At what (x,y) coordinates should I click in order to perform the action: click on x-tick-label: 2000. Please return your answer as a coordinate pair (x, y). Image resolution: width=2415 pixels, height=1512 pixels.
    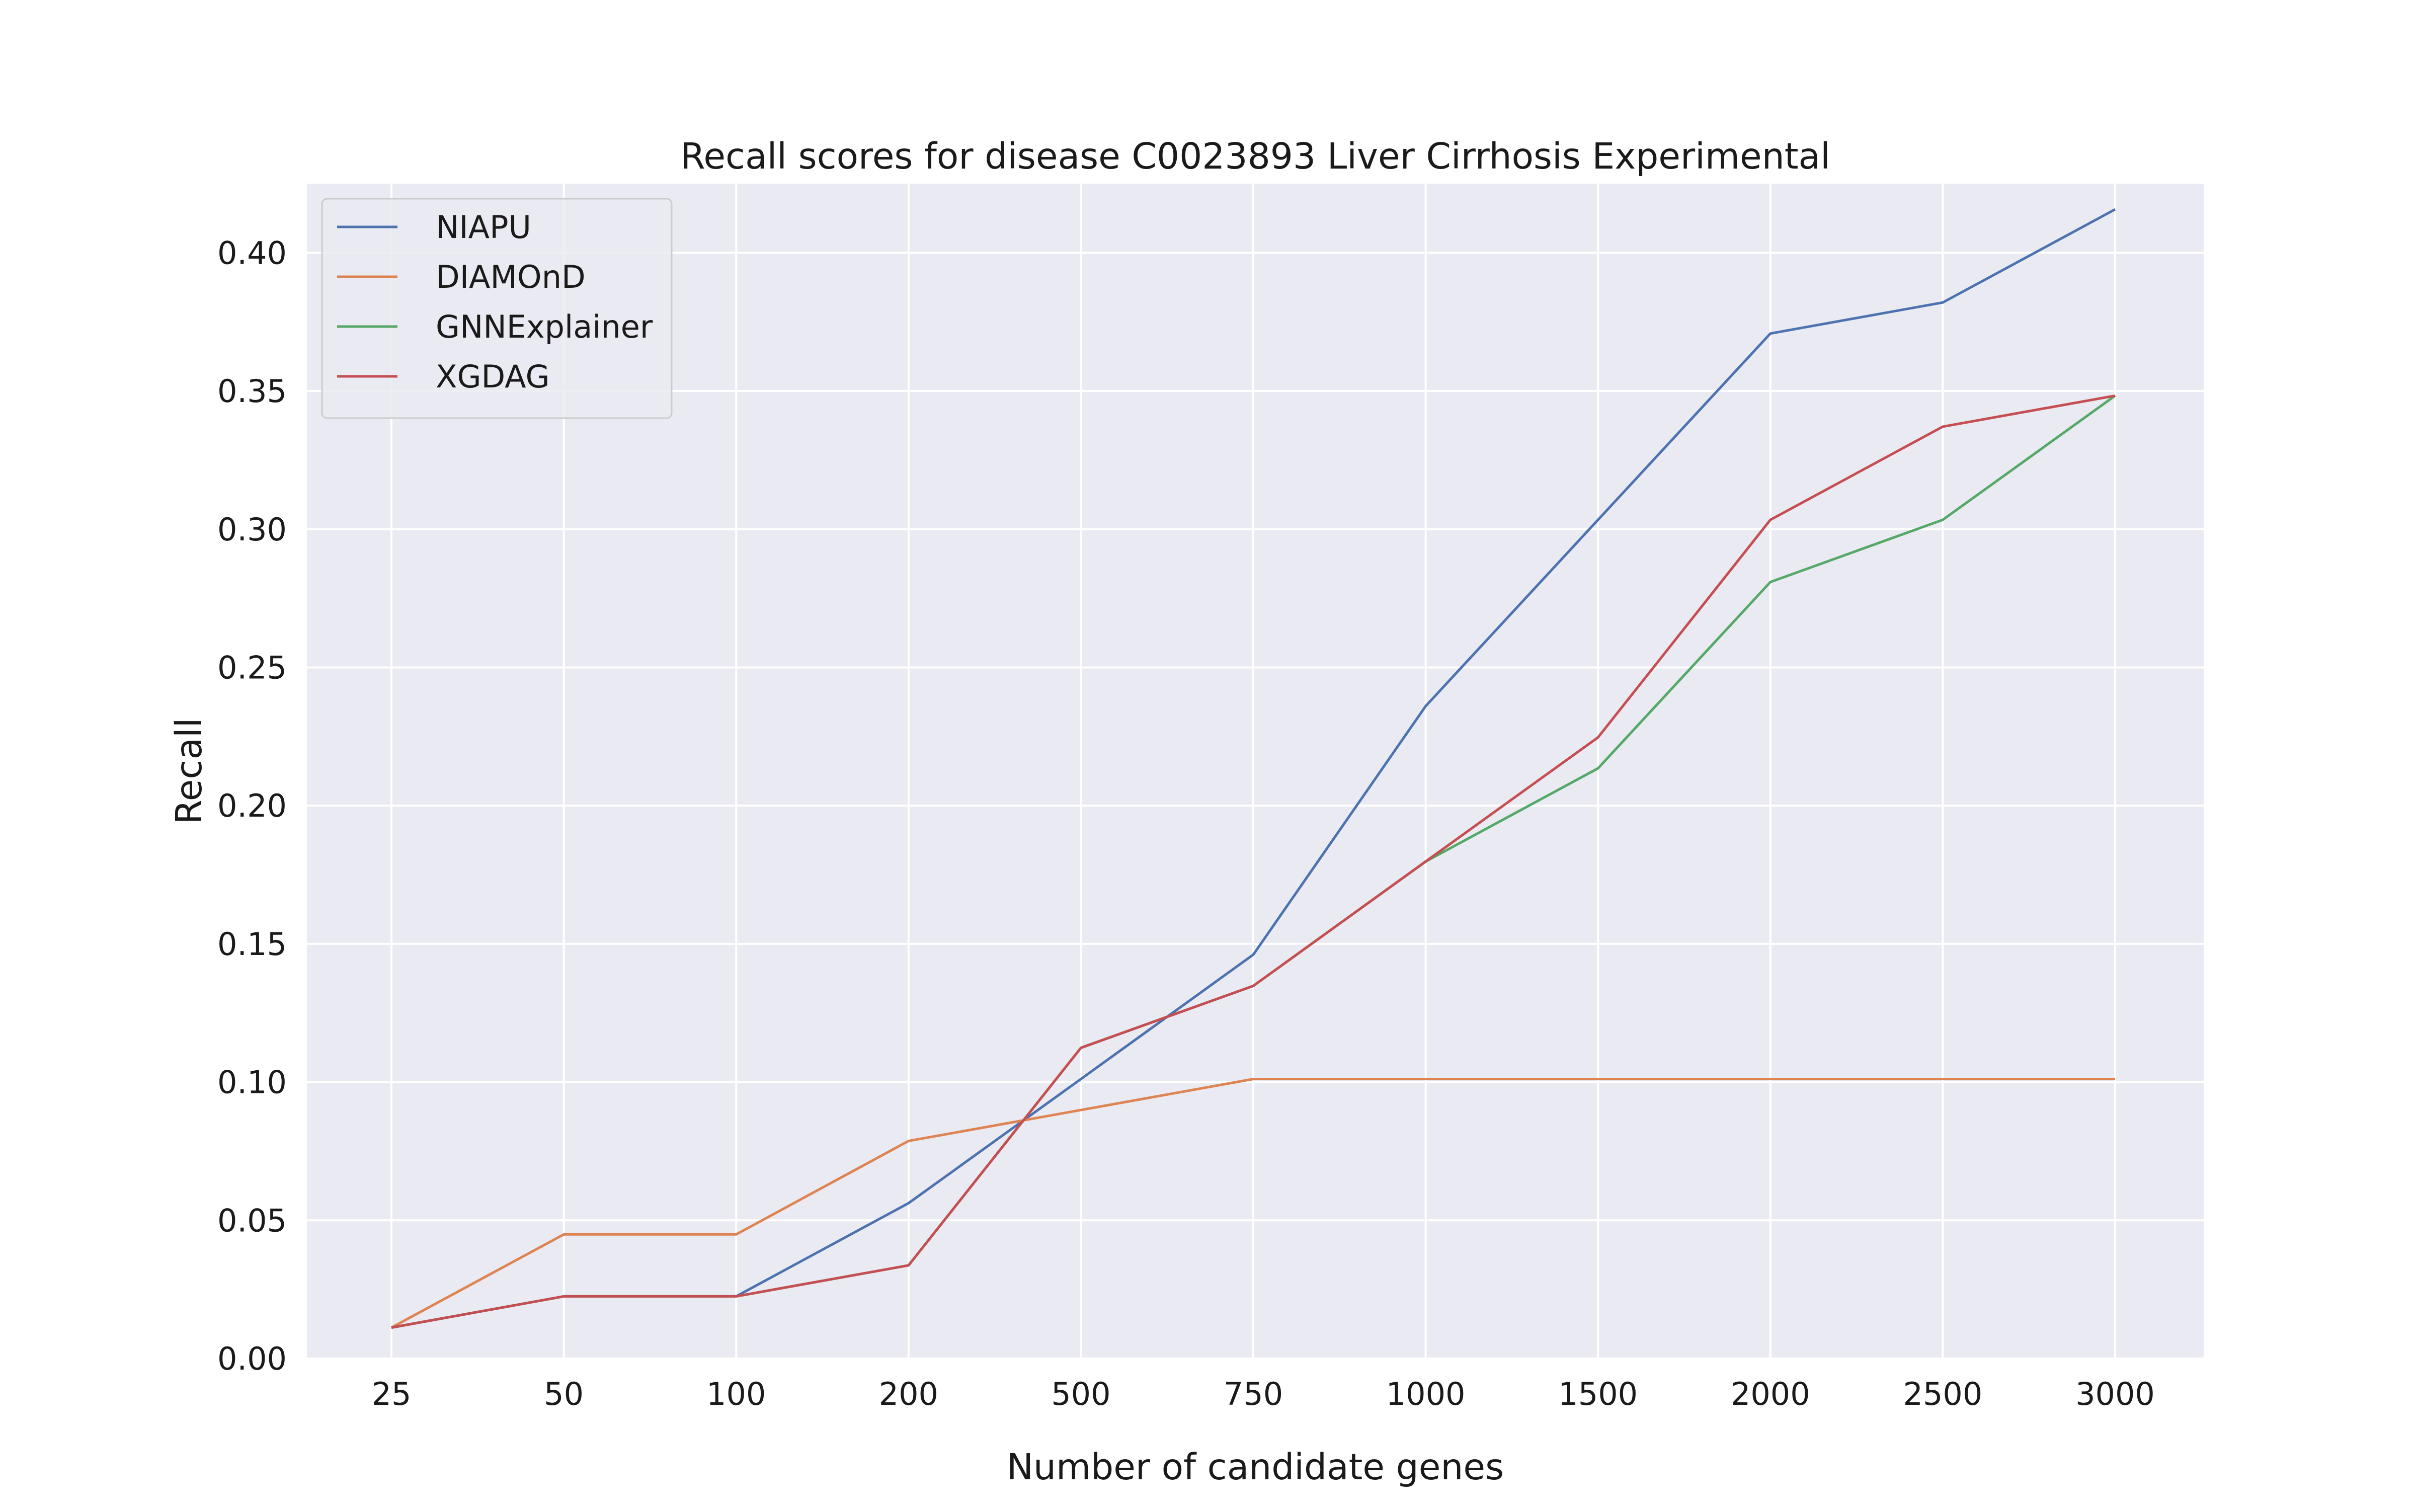
    Looking at the image, I should click on (1770, 1394).